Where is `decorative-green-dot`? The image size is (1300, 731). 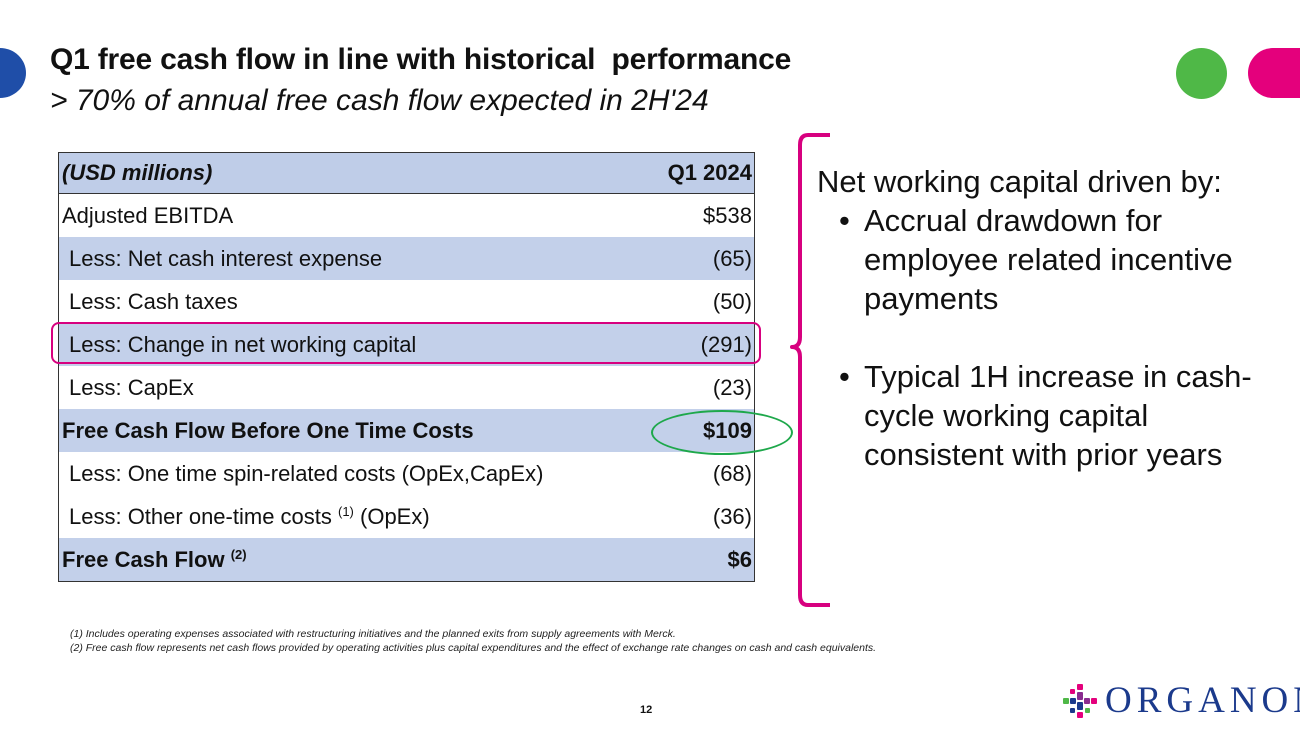 decorative-green-dot is located at coordinates (1201, 73).